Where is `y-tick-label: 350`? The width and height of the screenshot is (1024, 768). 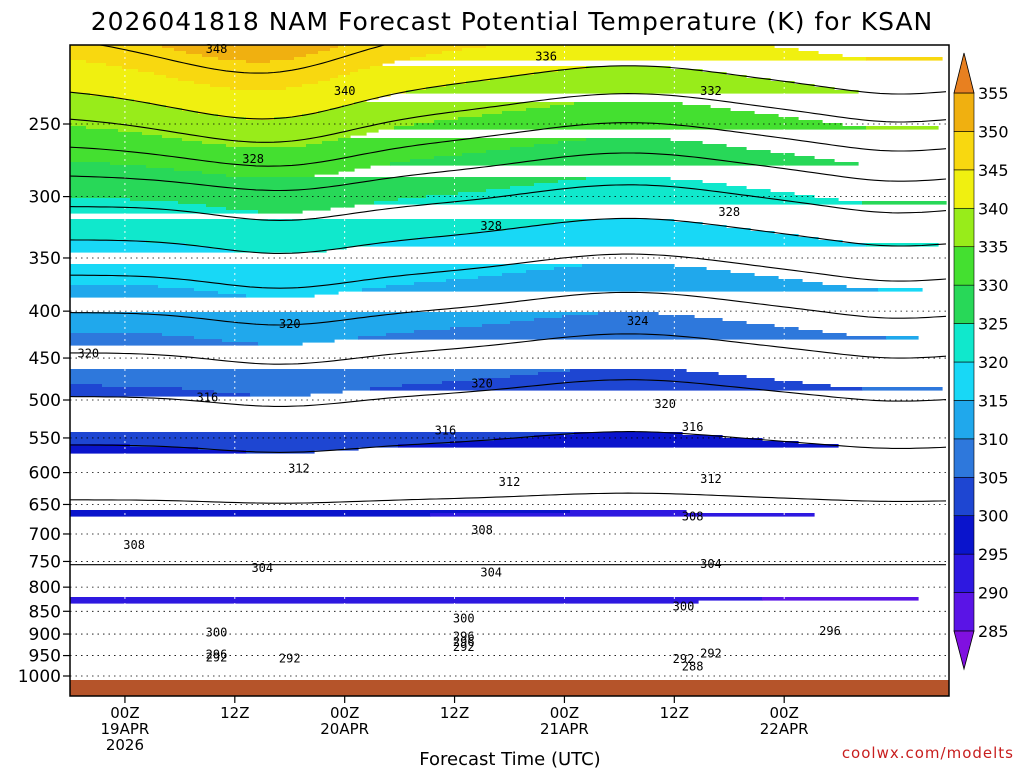 y-tick-label: 350 is located at coordinates (45, 259).